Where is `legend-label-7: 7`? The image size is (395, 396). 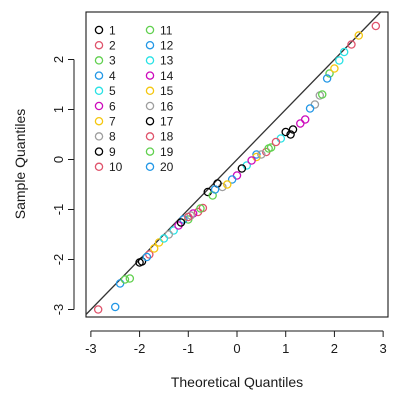 legend-label-7: 7 is located at coordinates (112, 122).